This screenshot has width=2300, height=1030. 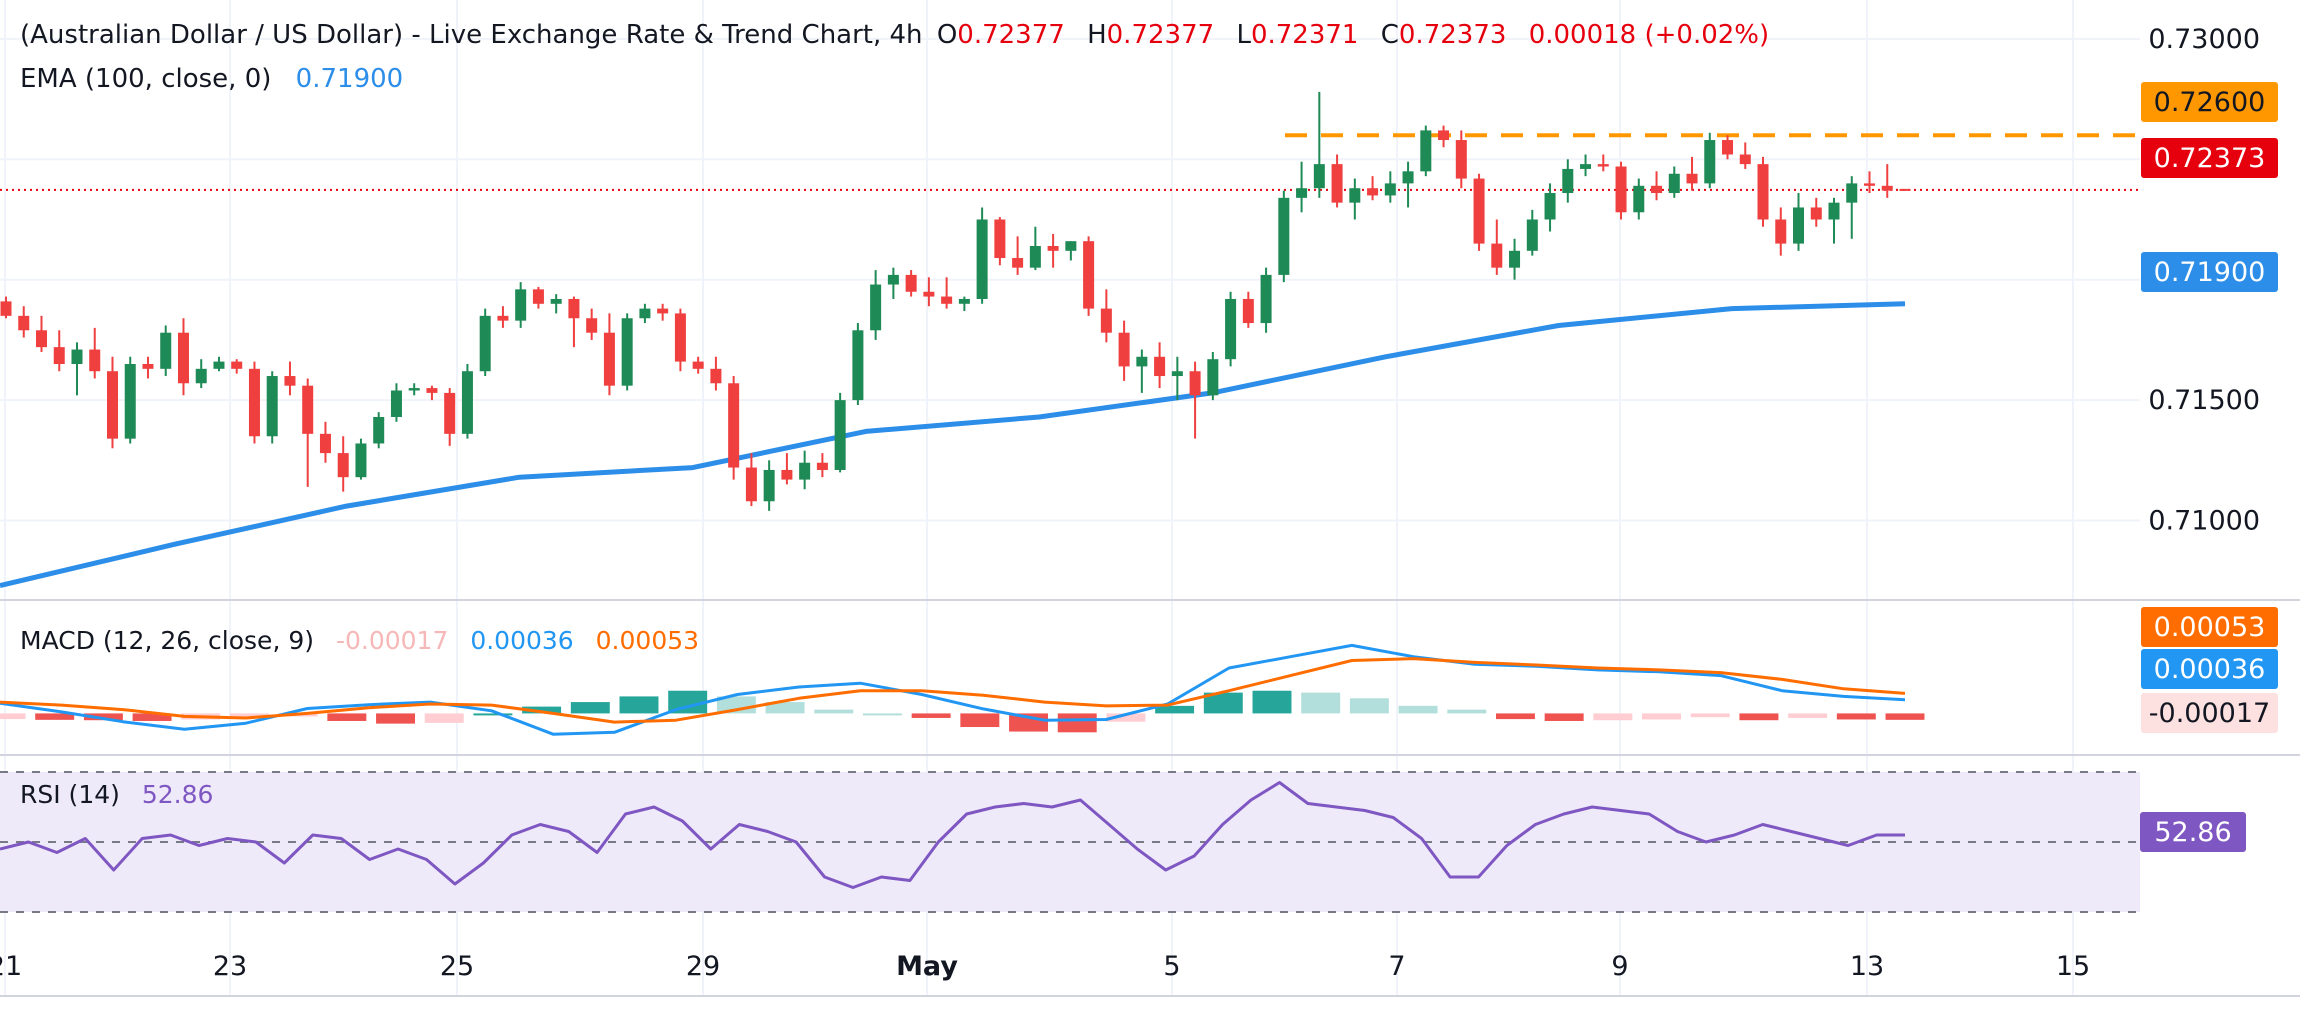 What do you see at coordinates (392, 640) in the screenshot?
I see `macd-hist-value: -0.00017` at bounding box center [392, 640].